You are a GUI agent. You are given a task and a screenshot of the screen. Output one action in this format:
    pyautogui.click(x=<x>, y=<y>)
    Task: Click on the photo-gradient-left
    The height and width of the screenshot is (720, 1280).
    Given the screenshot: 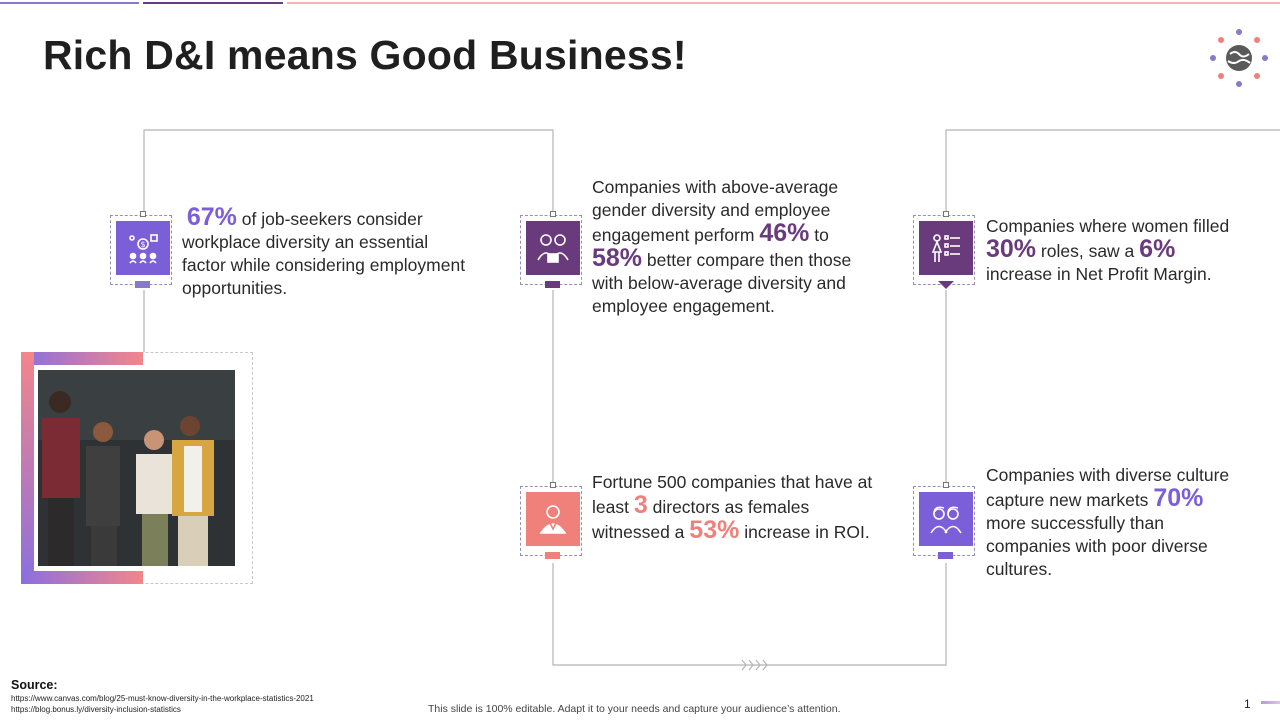 What is the action you would take?
    pyautogui.click(x=27, y=468)
    